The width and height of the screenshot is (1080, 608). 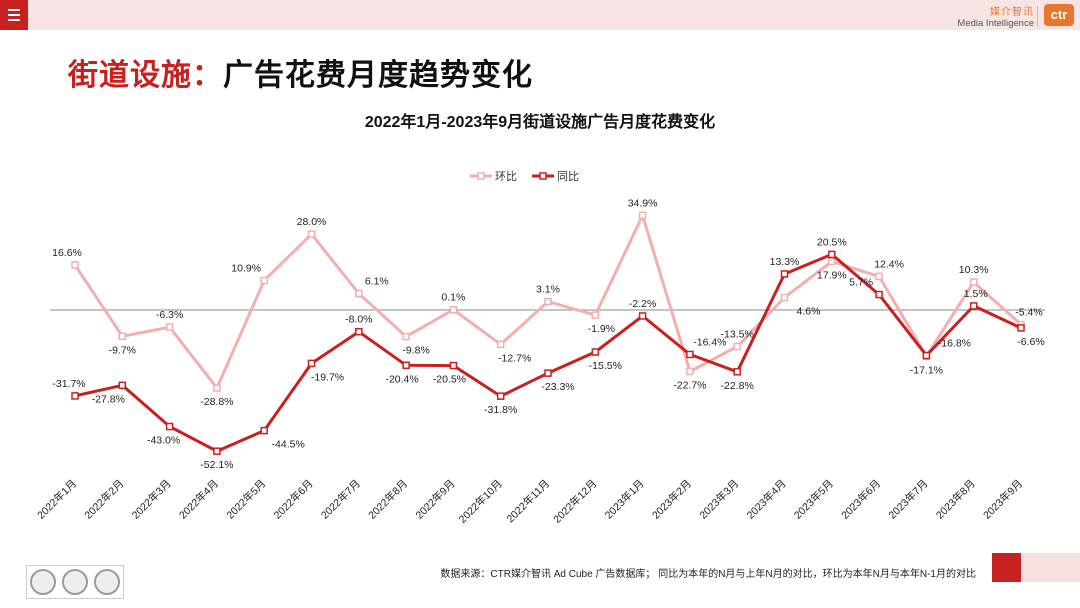 What do you see at coordinates (832, 275) in the screenshot?
I see `data-label: 17.9%` at bounding box center [832, 275].